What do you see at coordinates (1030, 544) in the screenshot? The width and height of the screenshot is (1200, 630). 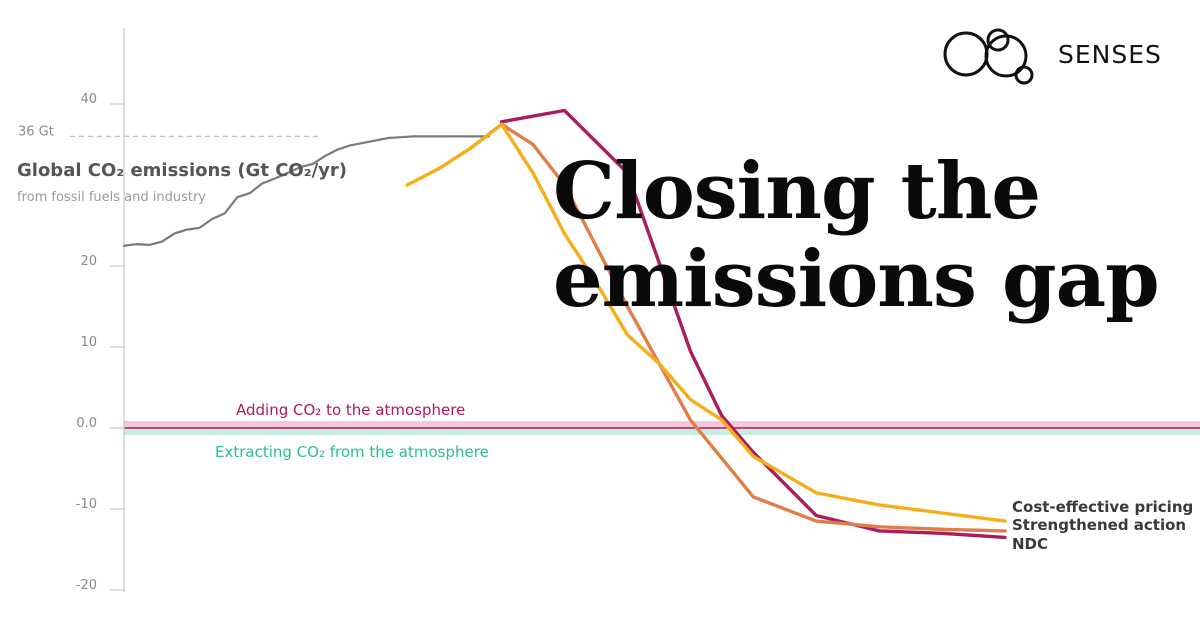 I see `legend-label-ndc: NDC` at bounding box center [1030, 544].